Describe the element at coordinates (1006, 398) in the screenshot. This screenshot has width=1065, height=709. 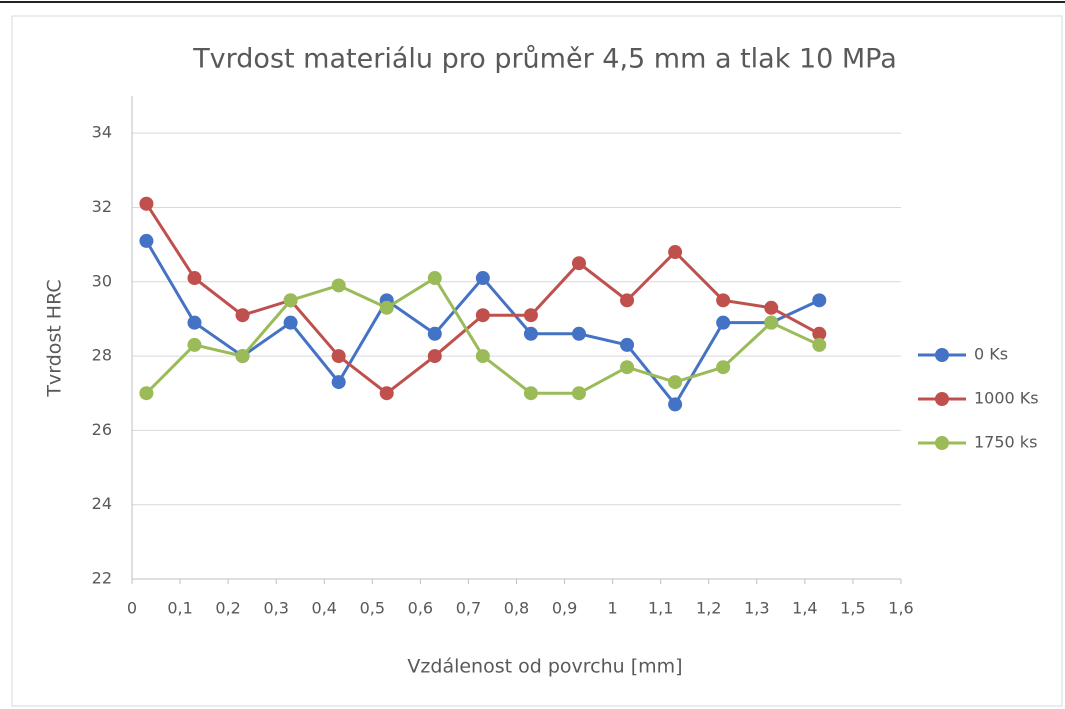
I see `legend-label: 1000 Ks` at that location.